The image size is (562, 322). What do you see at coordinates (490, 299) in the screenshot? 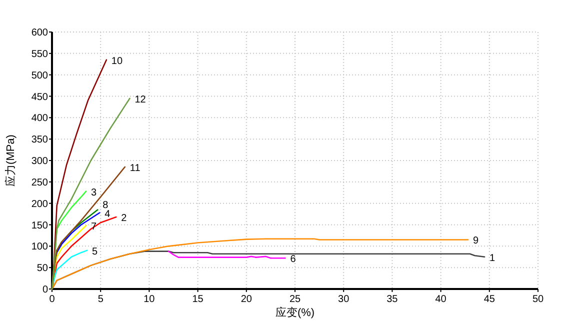
I see `x-tick-label: 45` at bounding box center [490, 299].